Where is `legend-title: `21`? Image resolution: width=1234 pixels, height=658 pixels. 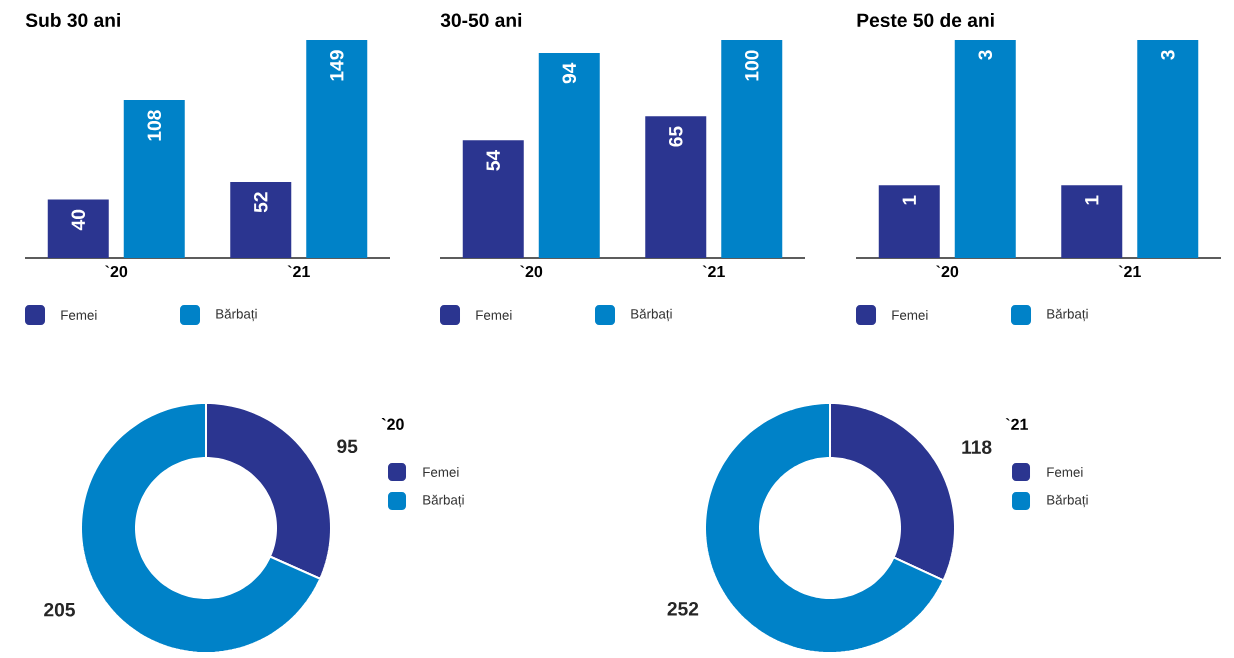
legend-title: `21 is located at coordinates (1016, 424).